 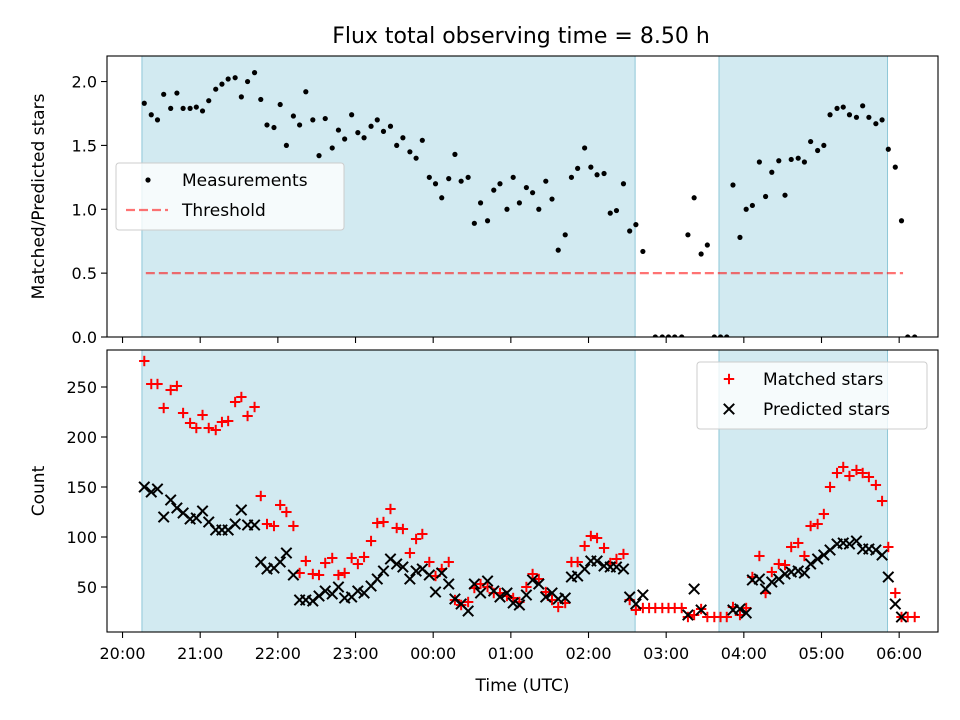 What do you see at coordinates (148, 180) in the screenshot?
I see `legend-marker` at bounding box center [148, 180].